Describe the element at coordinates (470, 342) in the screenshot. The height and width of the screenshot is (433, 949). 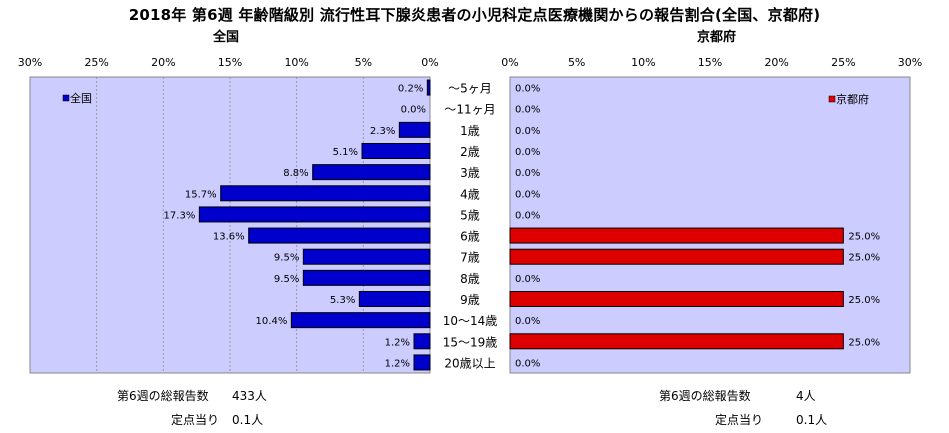
I see `age-category-label: 15～19歳` at that location.